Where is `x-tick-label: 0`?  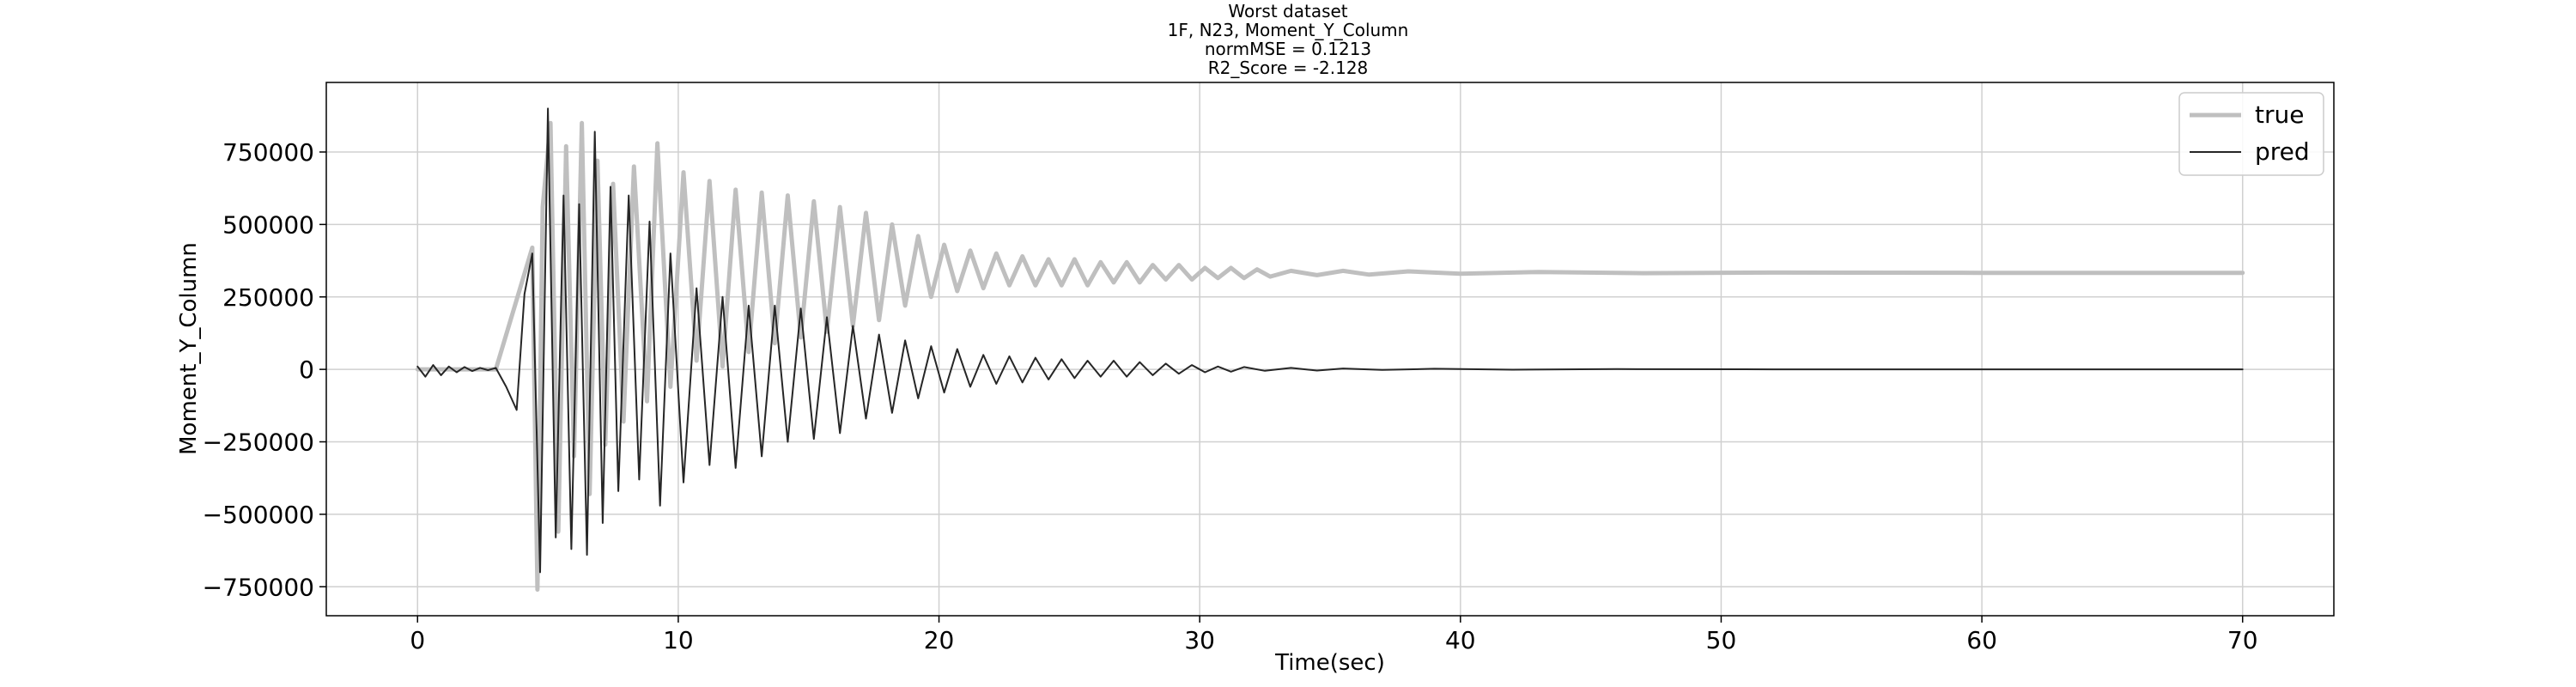
x-tick-label: 0 is located at coordinates (418, 640).